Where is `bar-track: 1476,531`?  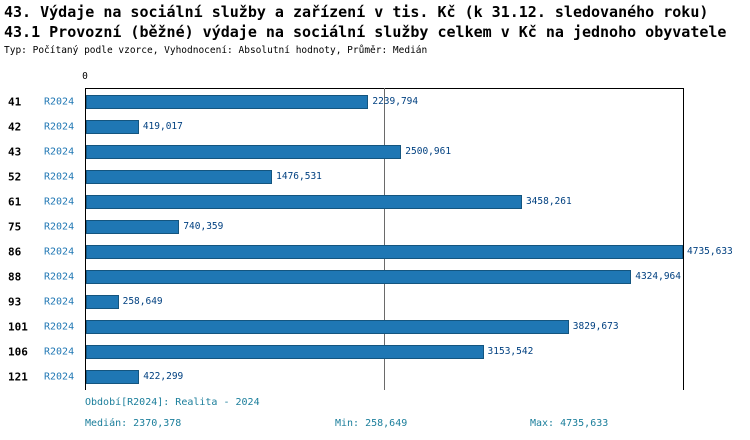 bar-track: 1476,531 is located at coordinates (384, 176).